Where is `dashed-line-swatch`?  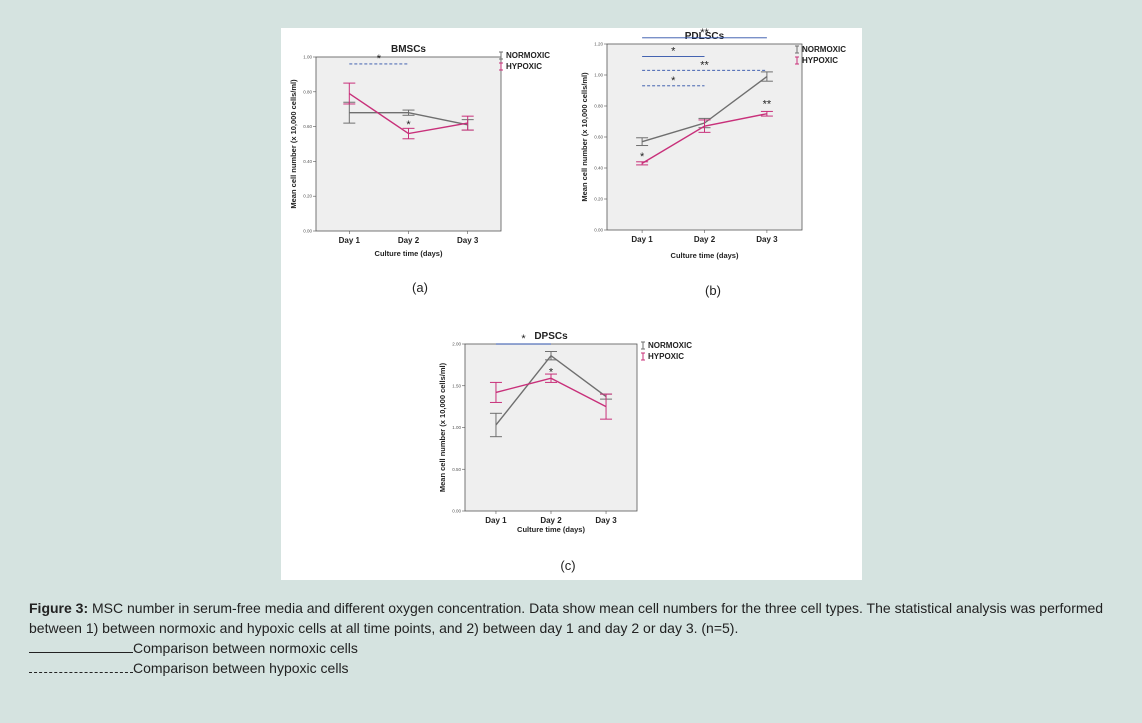 dashed-line-swatch is located at coordinates (81, 666).